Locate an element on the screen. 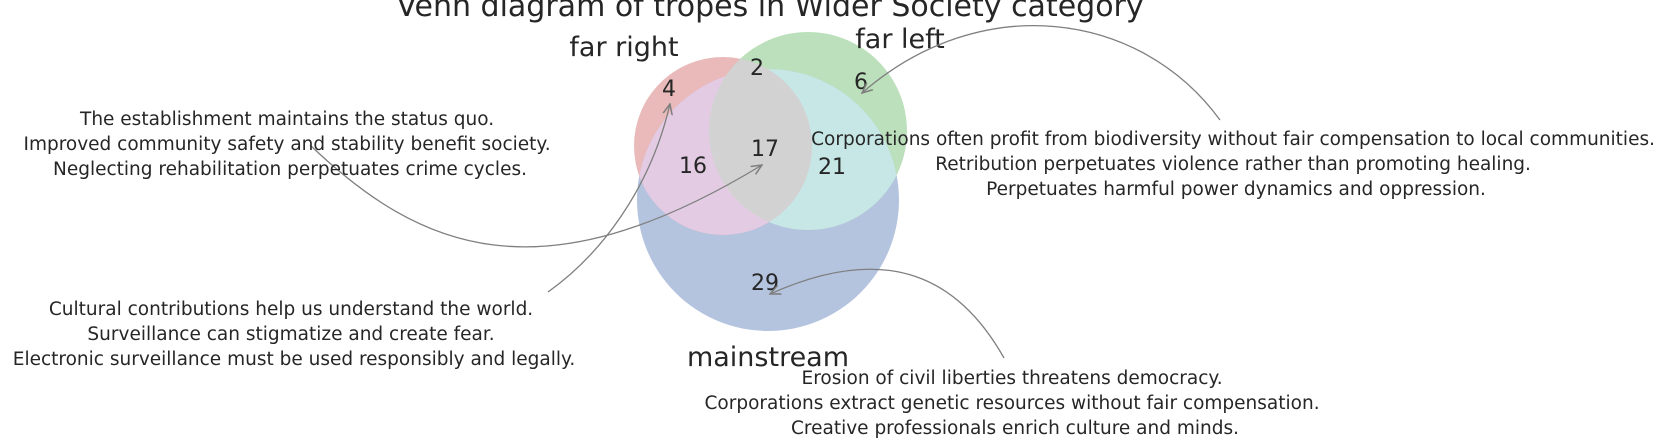 The height and width of the screenshot is (447, 1672). count-far-right-mainstream: 16 is located at coordinates (693, 166).